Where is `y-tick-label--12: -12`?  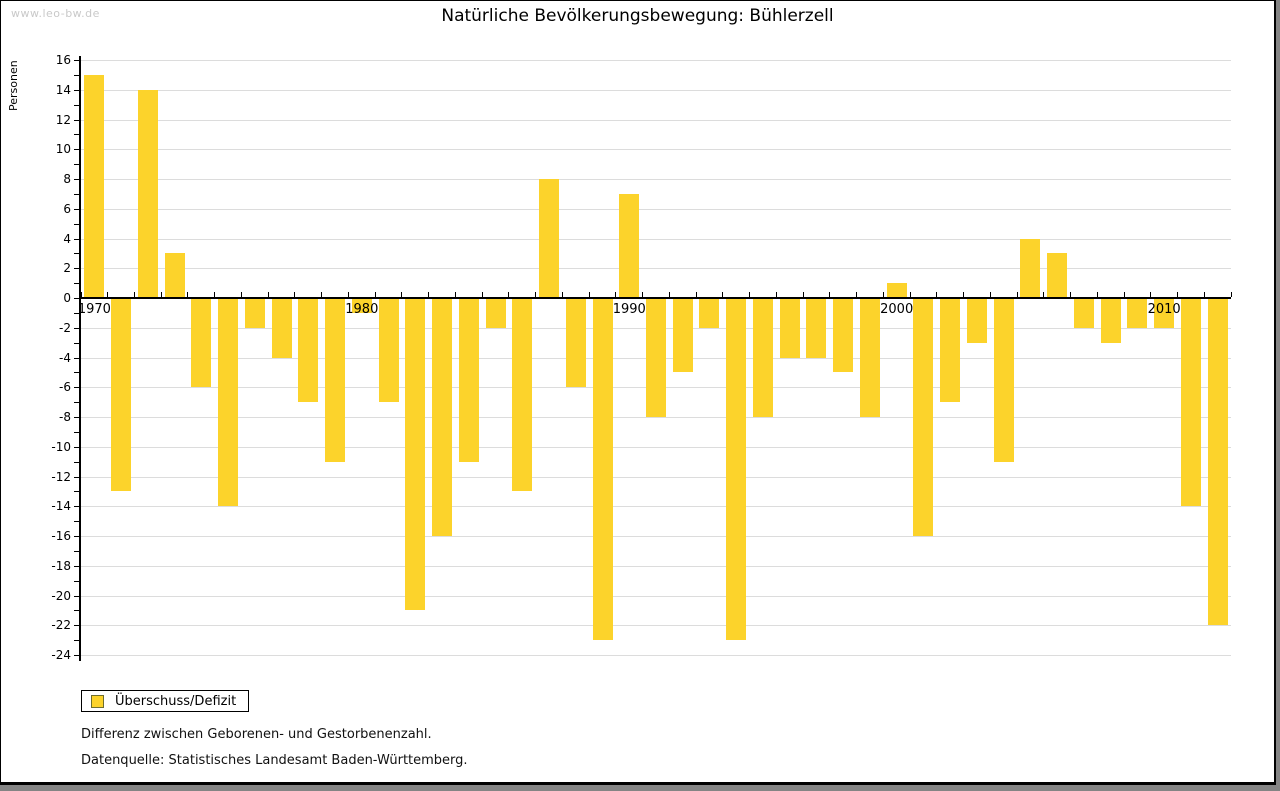
y-tick-label--12: -12 is located at coordinates (61, 476).